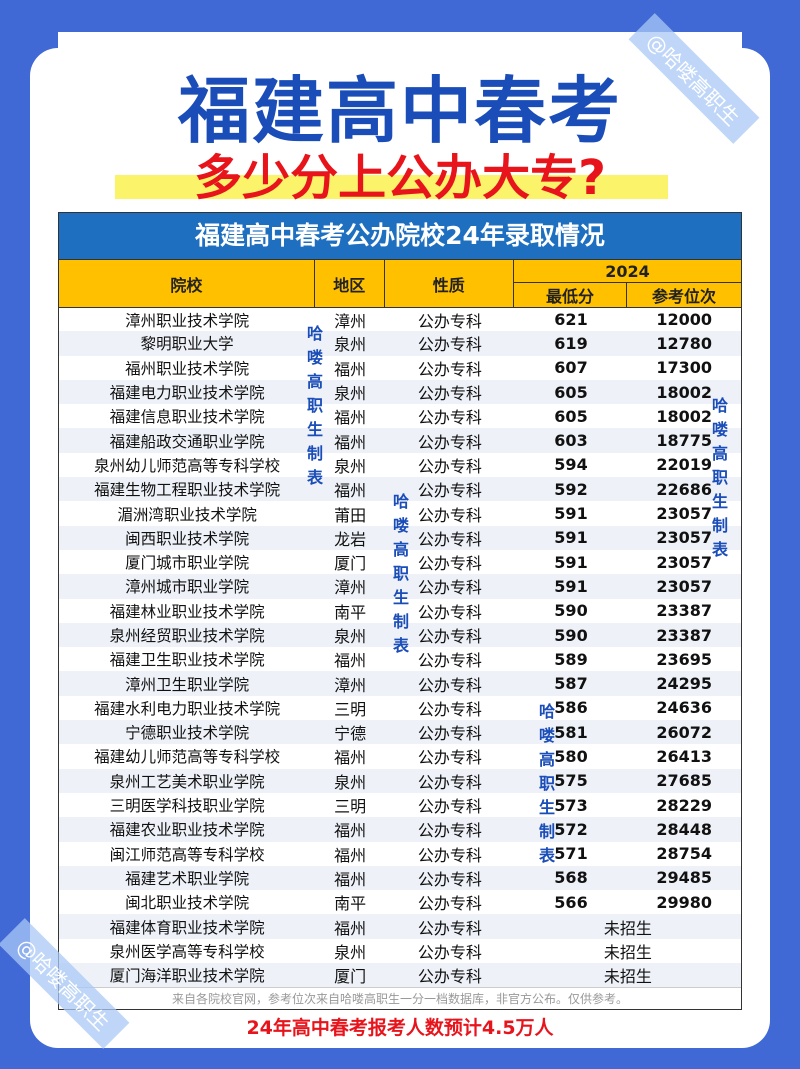  Describe the element at coordinates (684, 829) in the screenshot. I see `cell-rank: 28448` at that location.